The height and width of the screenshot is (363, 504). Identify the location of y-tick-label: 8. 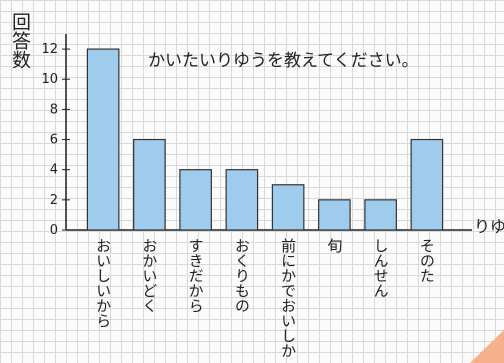
(54, 109).